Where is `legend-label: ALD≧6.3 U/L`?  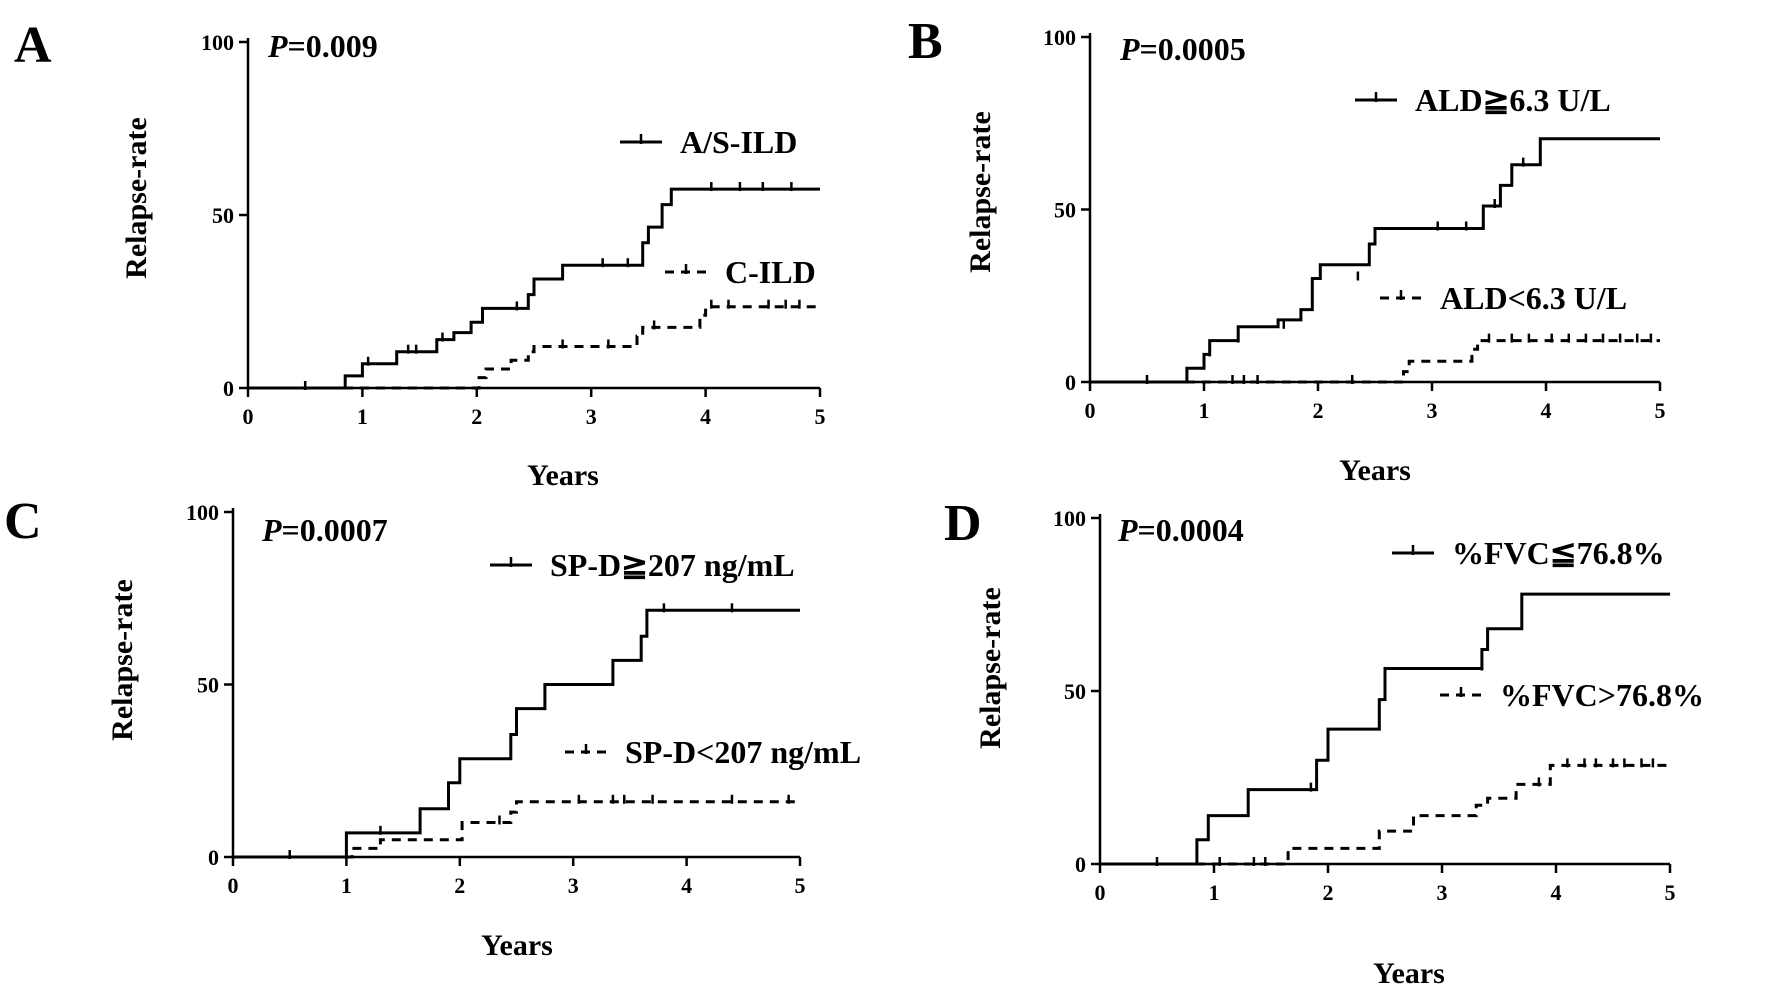 legend-label: ALD≧6.3 U/L is located at coordinates (1513, 100).